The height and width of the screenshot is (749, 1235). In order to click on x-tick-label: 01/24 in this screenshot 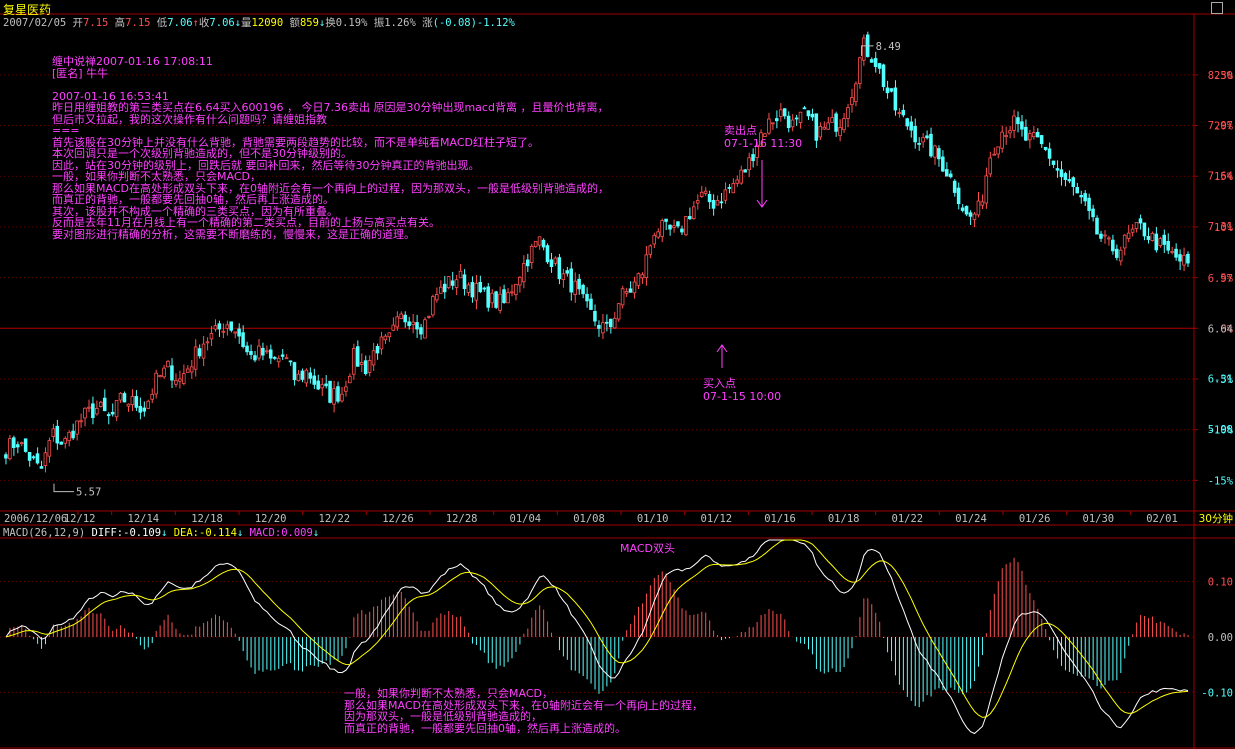, I will do `click(971, 519)`.